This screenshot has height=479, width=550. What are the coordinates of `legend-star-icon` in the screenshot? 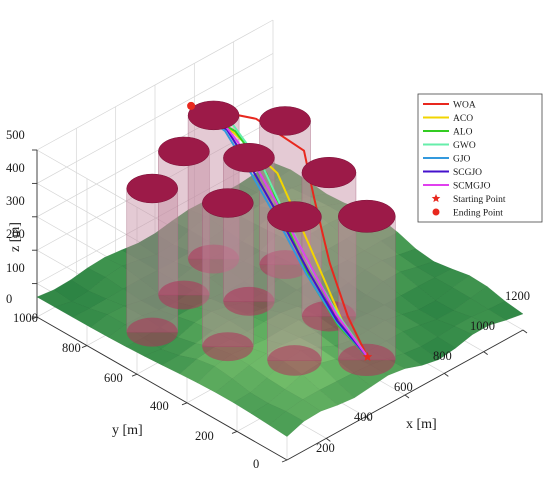 It's located at (436, 198).